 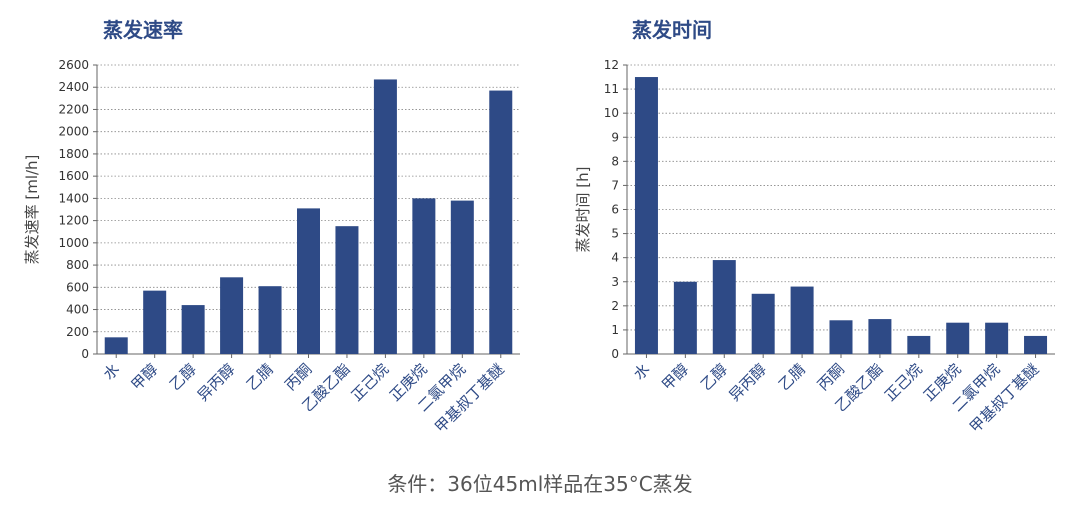 What do you see at coordinates (77, 287) in the screenshot?
I see `rate-y-tick-label: 600` at bounding box center [77, 287].